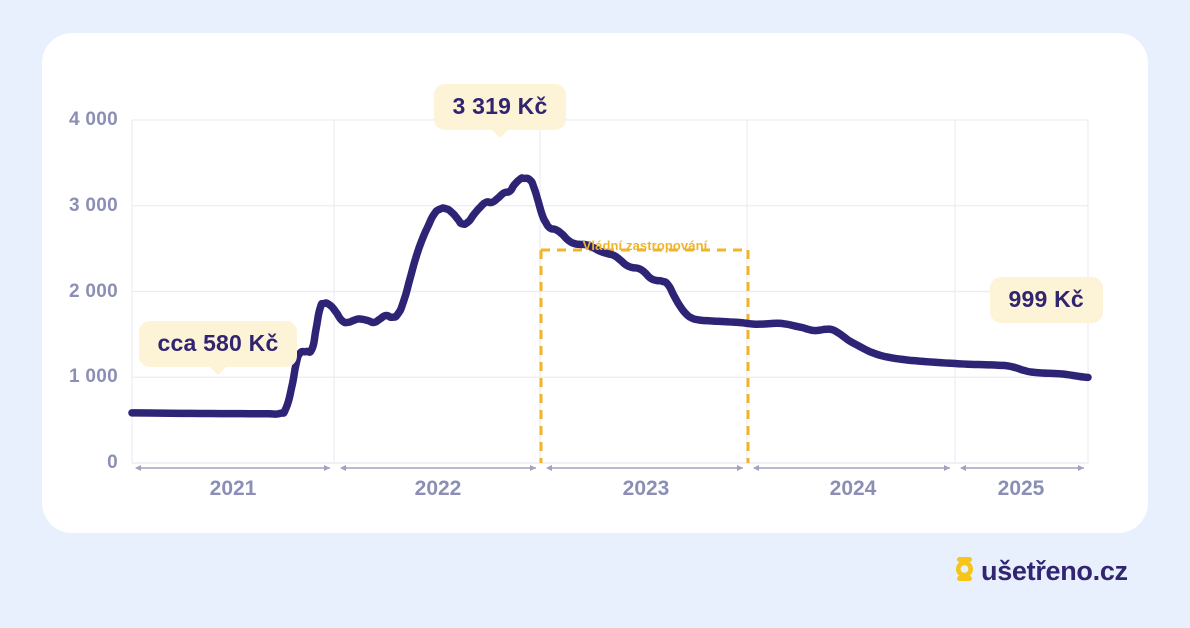  I want to click on brand-name: ušetřeno.cz, so click(1054, 571).